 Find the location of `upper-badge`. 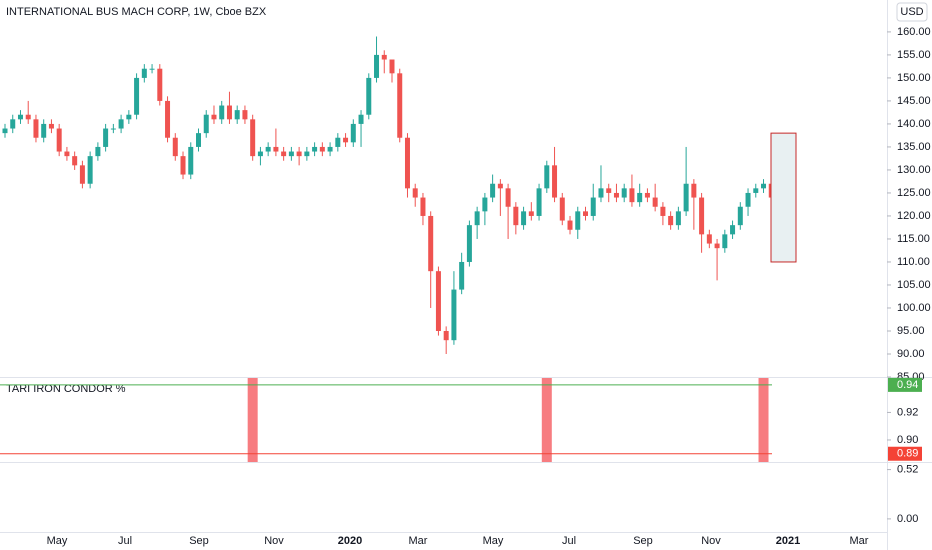

upper-badge is located at coordinates (905, 384).